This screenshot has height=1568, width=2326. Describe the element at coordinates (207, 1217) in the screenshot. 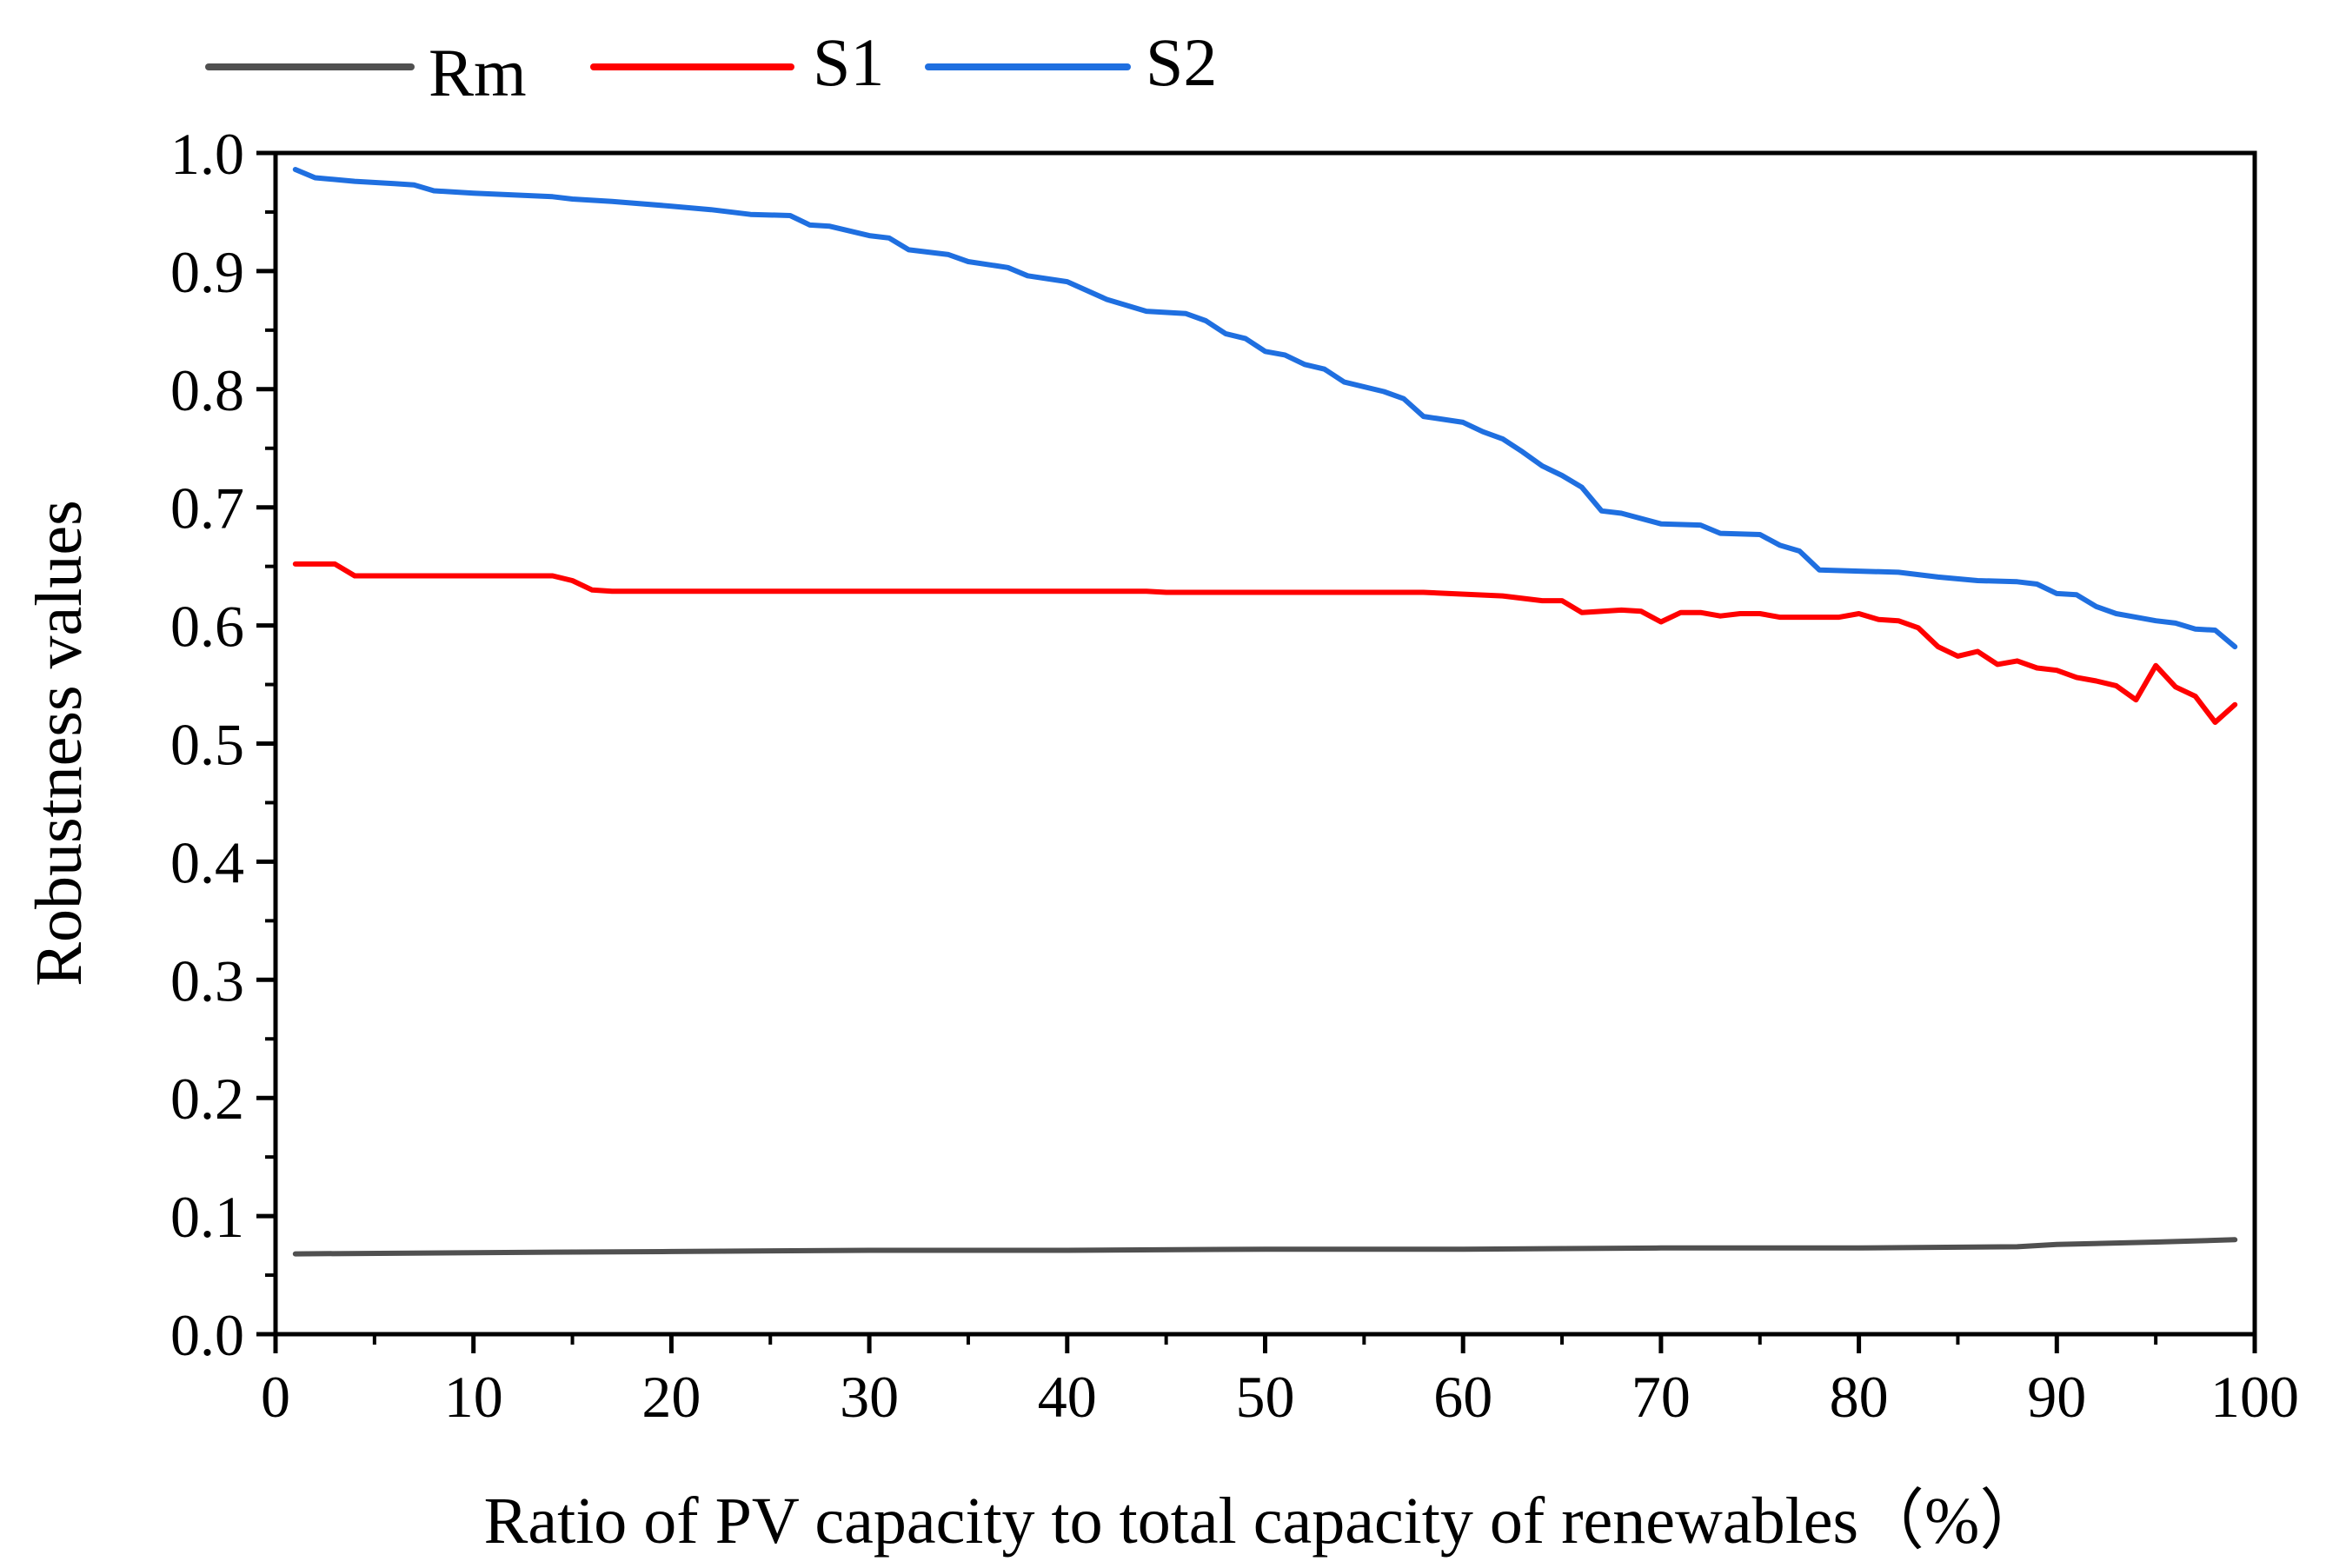

I see `y-tick-label: 0.1` at that location.